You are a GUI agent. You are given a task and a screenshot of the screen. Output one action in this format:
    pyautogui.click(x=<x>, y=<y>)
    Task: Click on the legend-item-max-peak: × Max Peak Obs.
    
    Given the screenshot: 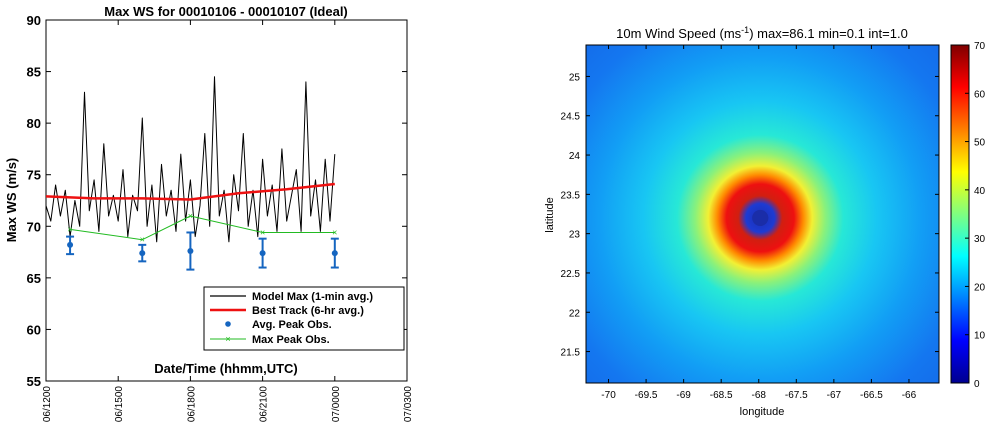 What is the action you would take?
    pyautogui.click(x=270, y=340)
    